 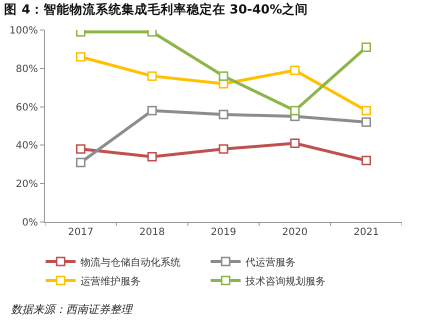 What do you see at coordinates (27, 146) in the screenshot?
I see `y-tick-label: 40%` at bounding box center [27, 146].